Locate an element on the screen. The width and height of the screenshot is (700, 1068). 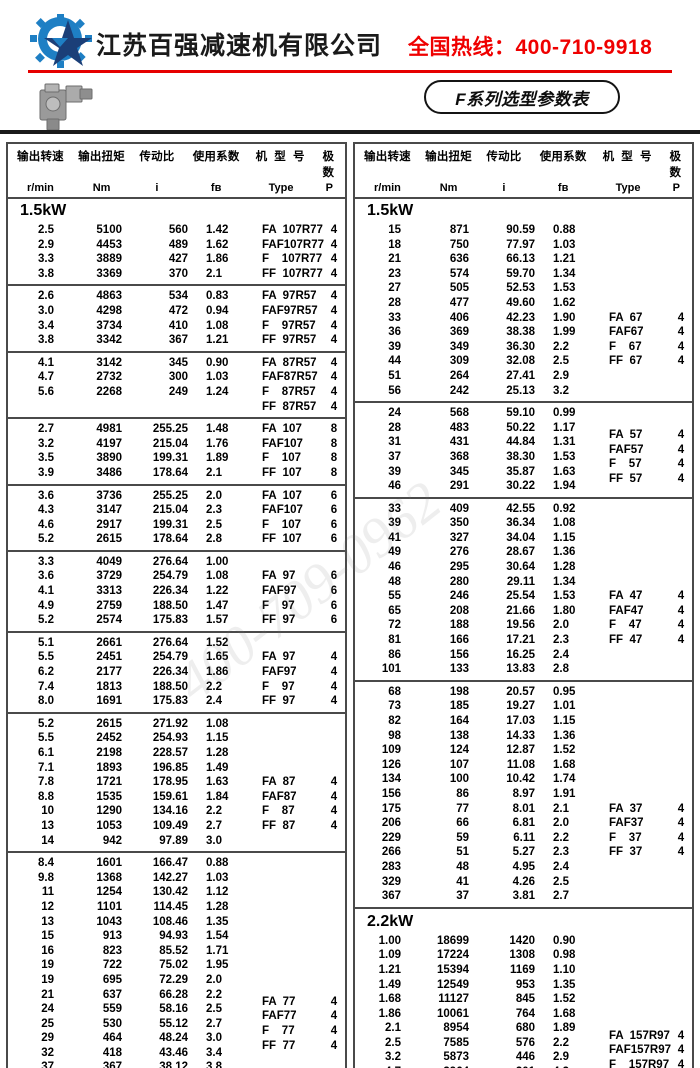
model-type-row: FAF67 4 is located at coordinates (649, 332).